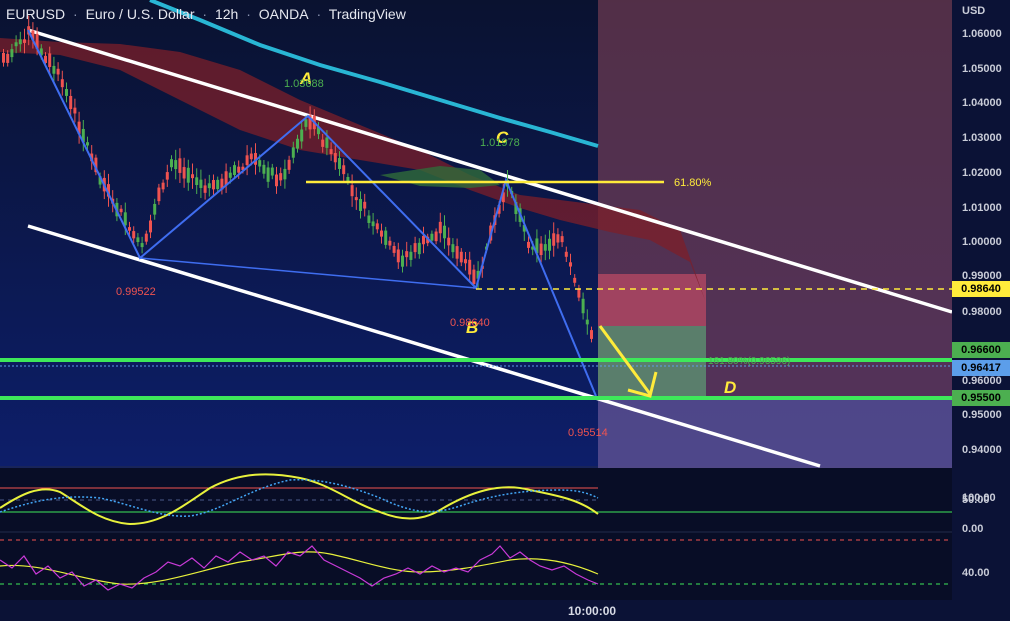 This screenshot has width=1010, height=621. Describe the element at coordinates (652, 300) in the screenshot. I see `position-risk-zone` at that location.